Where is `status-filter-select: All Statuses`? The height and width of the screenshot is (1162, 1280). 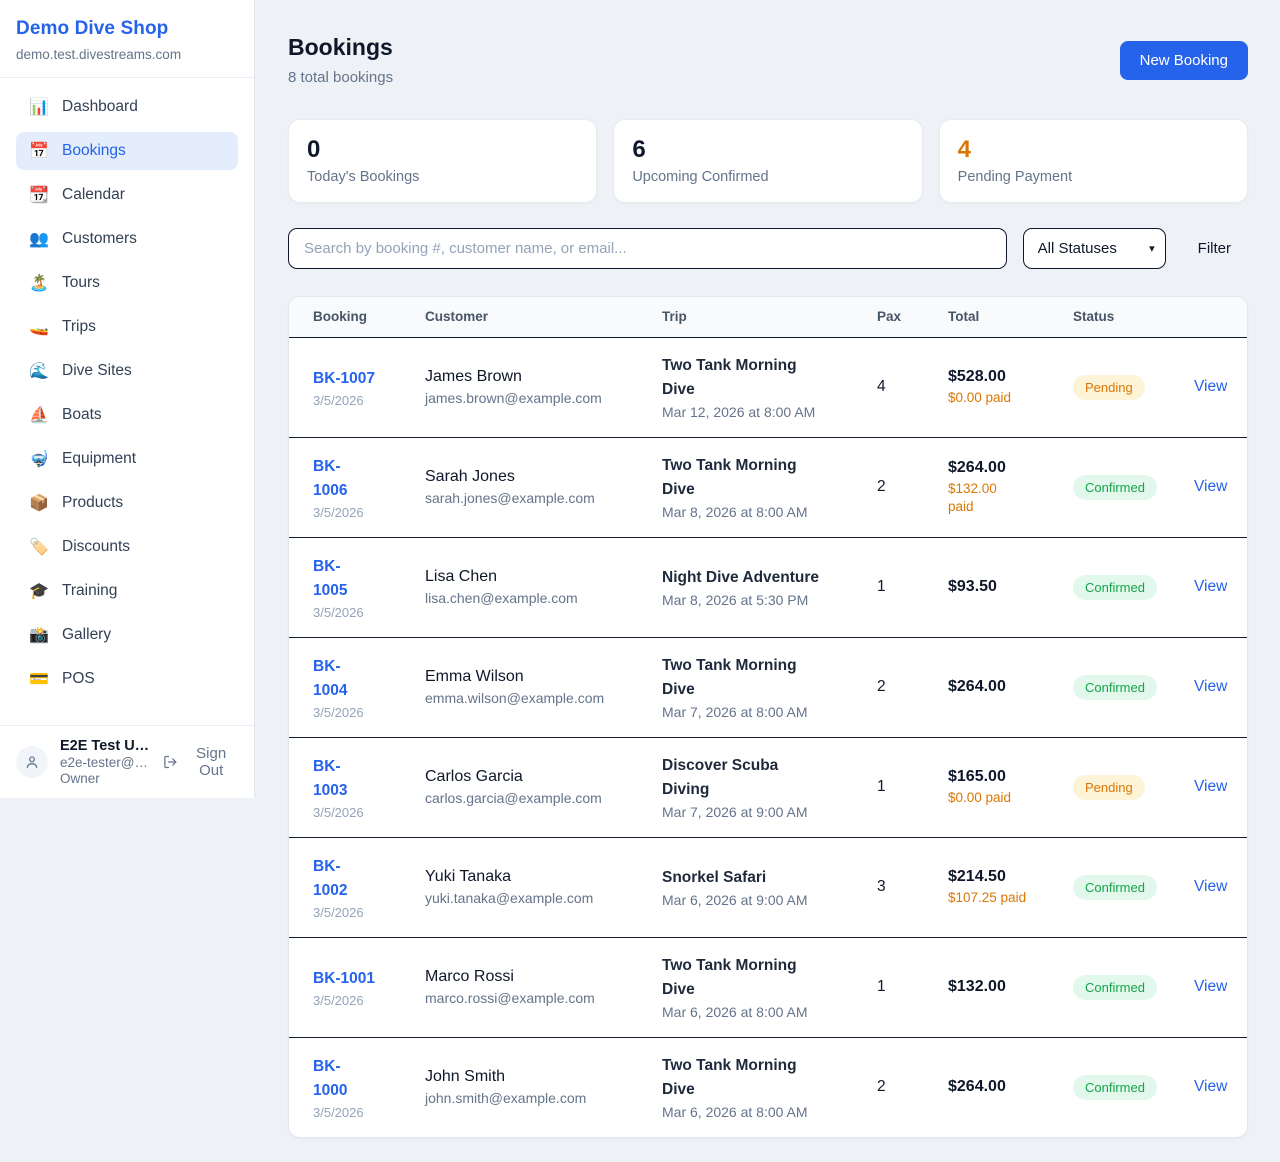 status-filter-select: All Statuses is located at coordinates (1094, 248).